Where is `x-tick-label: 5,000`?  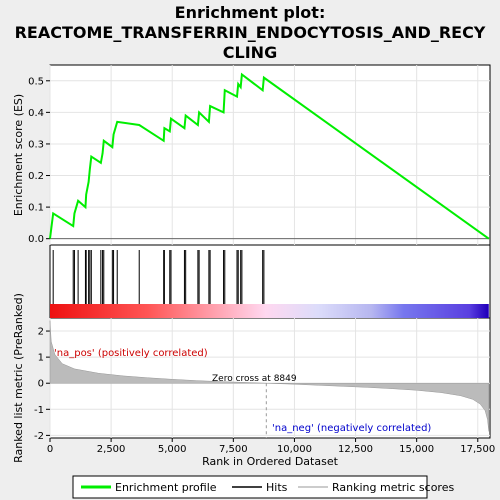
x-tick-label: 5,000 is located at coordinates (172, 449).